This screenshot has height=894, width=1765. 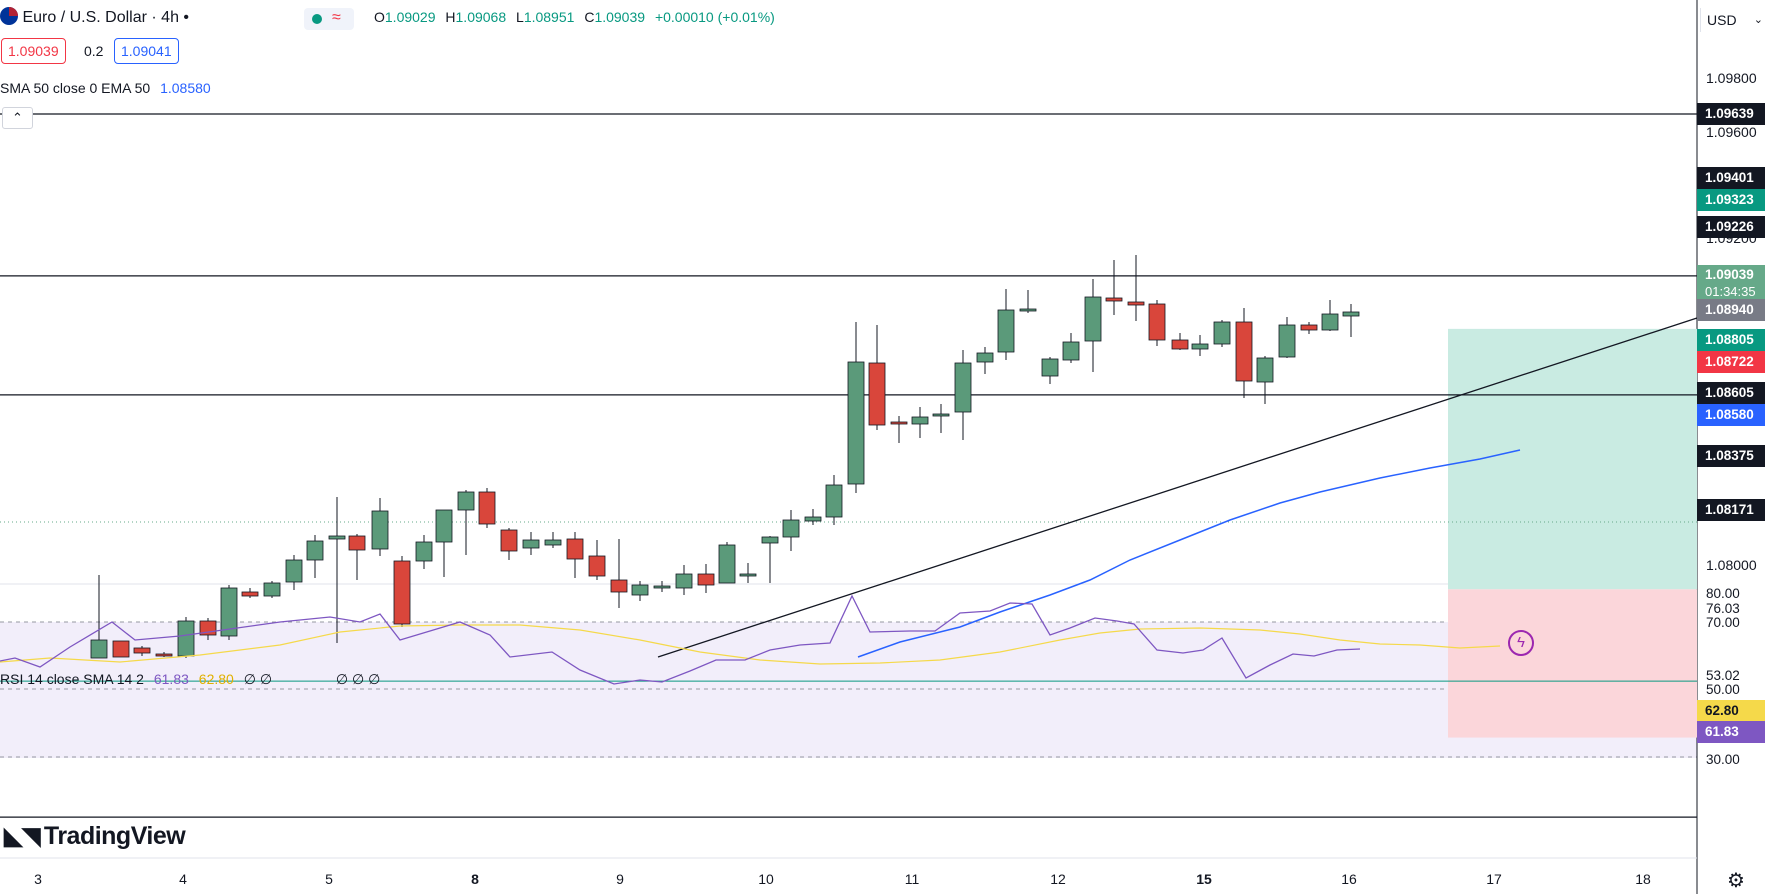 I want to click on rsi-extra-2: ∅ ∅ ∅, so click(x=358, y=679).